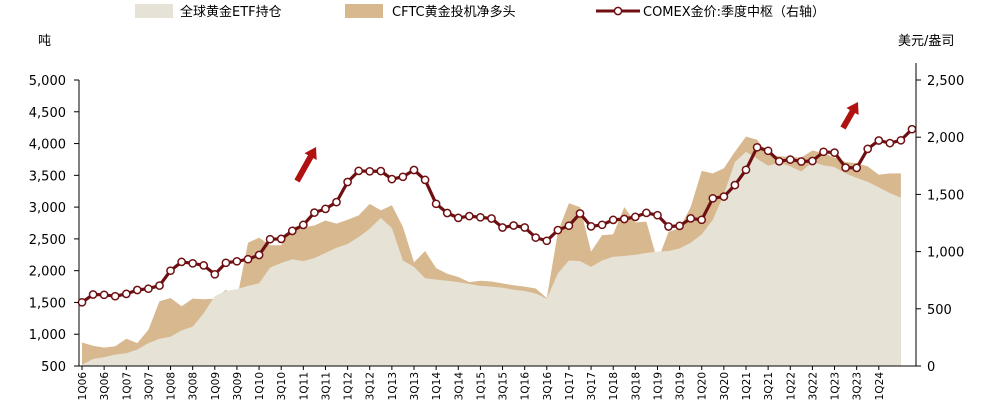 The image size is (996, 414). I want to click on x-tick-label: 3Q11, so click(327, 386).